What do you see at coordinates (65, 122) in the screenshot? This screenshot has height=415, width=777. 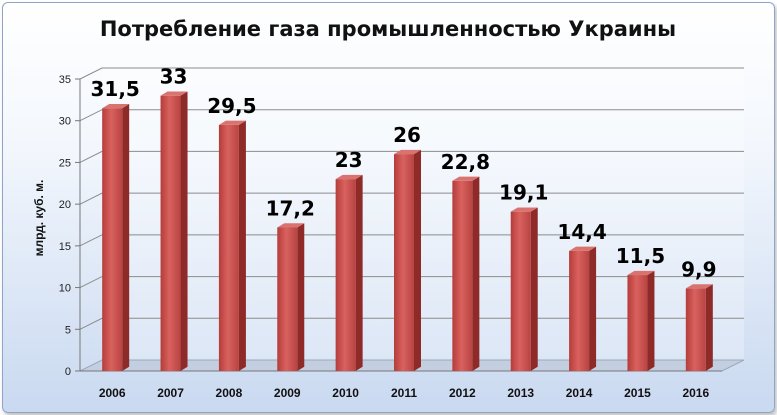 I see `y-tick-label: 30` at bounding box center [65, 122].